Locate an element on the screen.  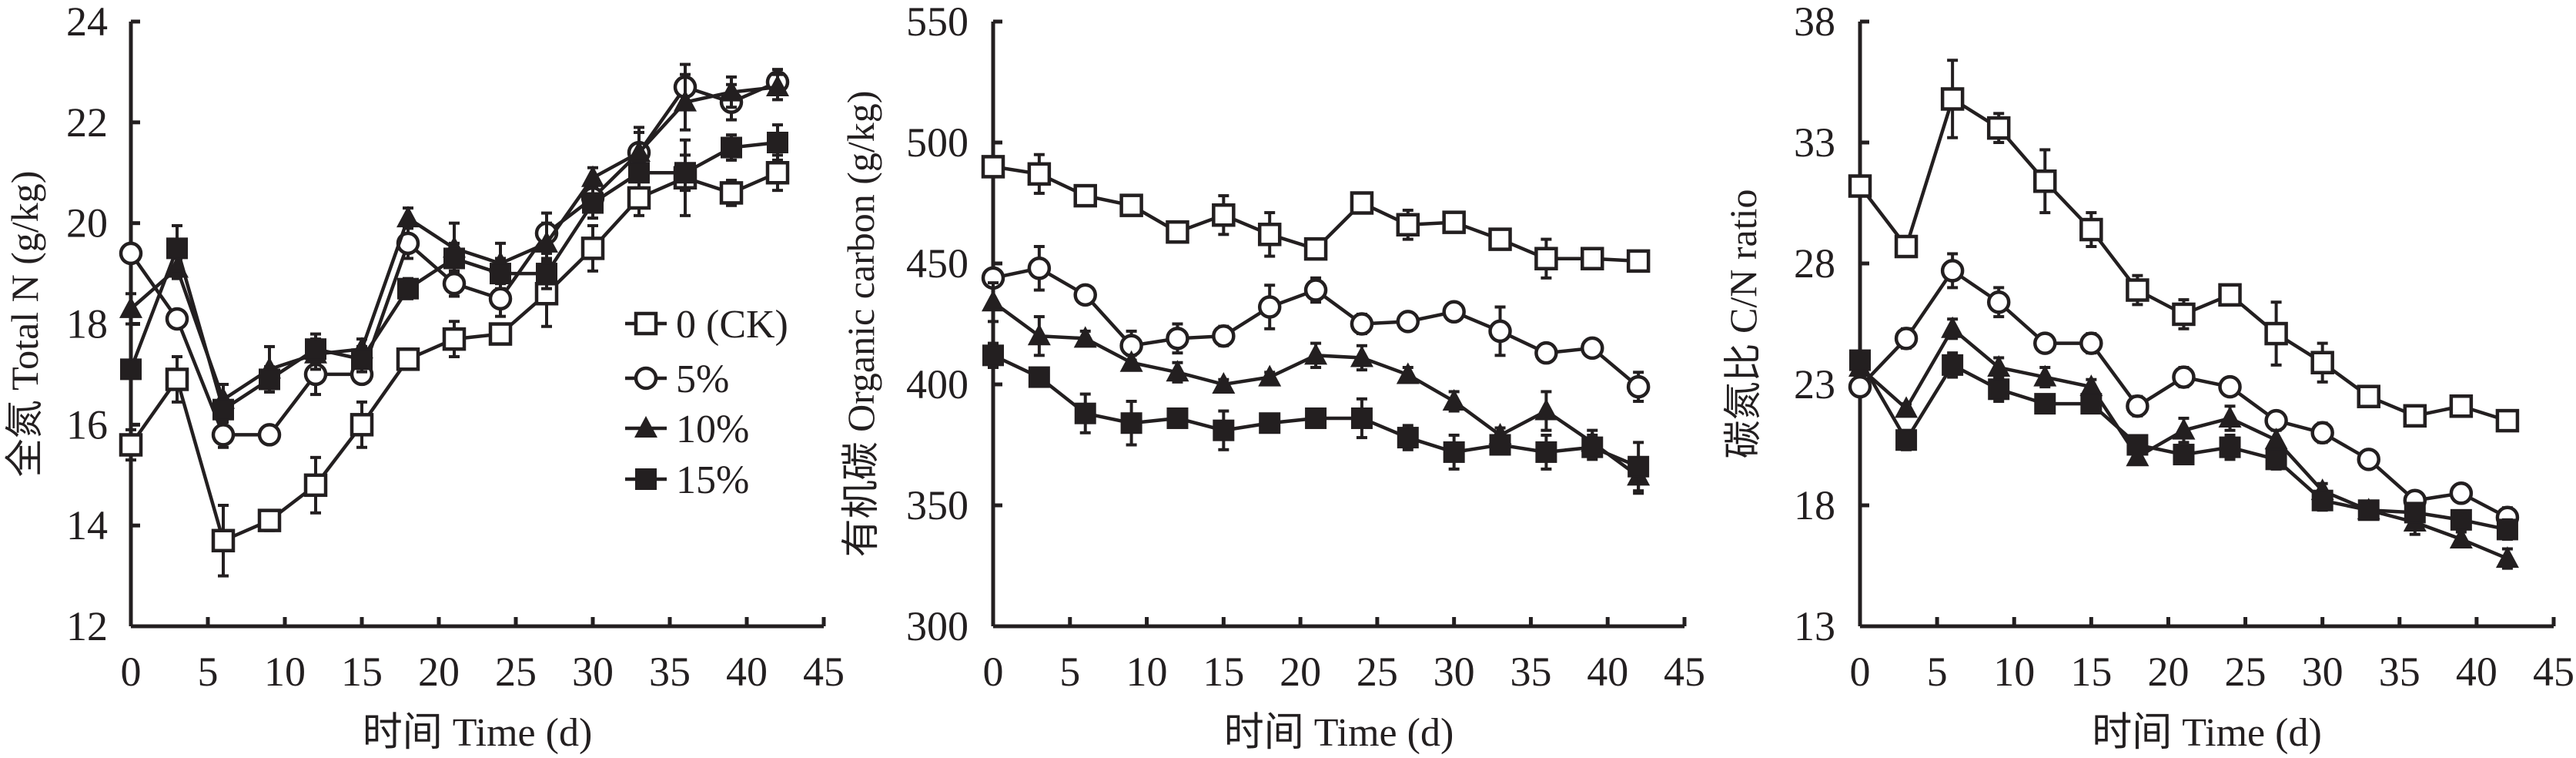
y-tick-label: 300 is located at coordinates (938, 626).